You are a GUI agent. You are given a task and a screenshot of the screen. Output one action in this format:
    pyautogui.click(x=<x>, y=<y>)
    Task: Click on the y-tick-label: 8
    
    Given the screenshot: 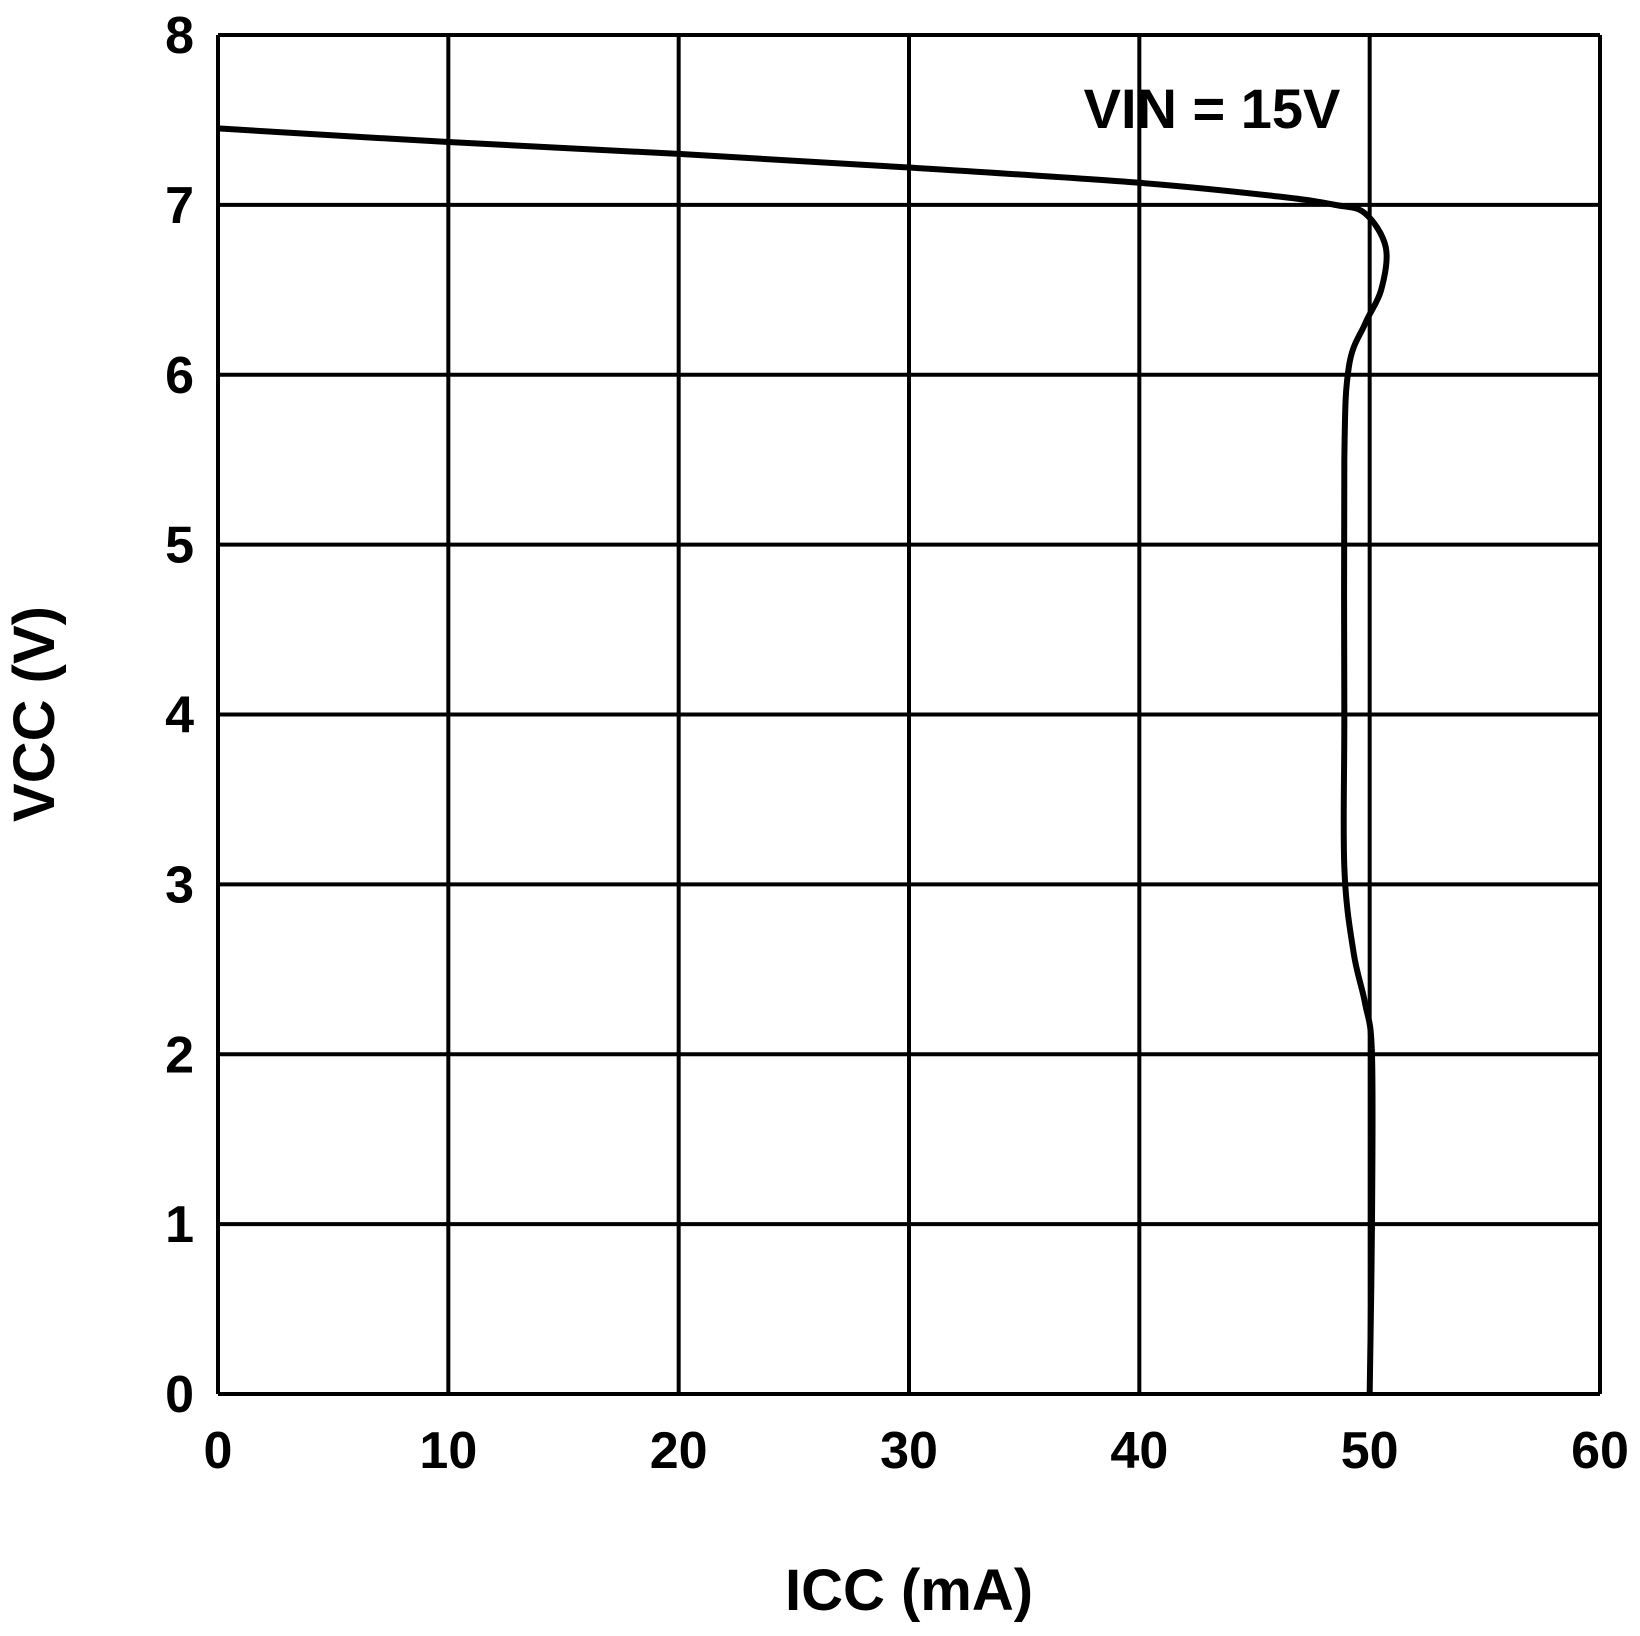 What is the action you would take?
    pyautogui.click(x=179, y=36)
    